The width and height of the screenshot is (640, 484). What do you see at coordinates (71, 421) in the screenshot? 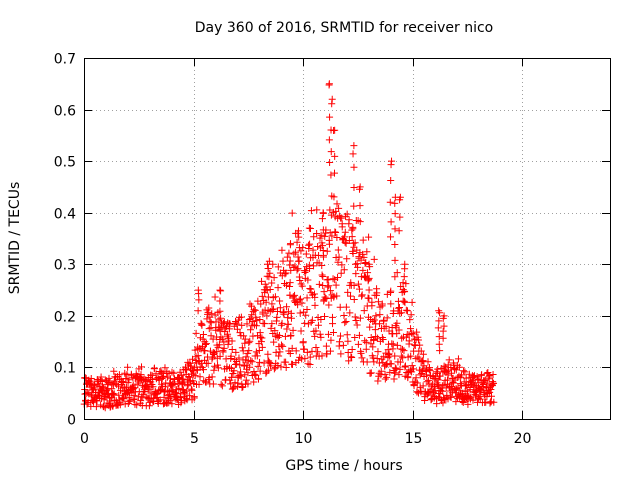
I see `y-tick-label: 0` at bounding box center [71, 421].